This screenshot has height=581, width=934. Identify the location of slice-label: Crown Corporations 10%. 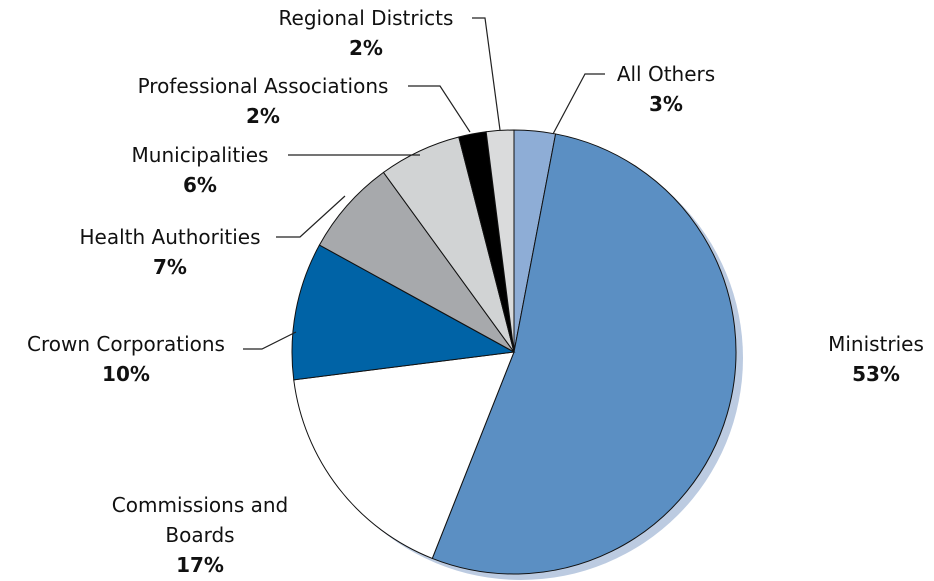
(126, 359).